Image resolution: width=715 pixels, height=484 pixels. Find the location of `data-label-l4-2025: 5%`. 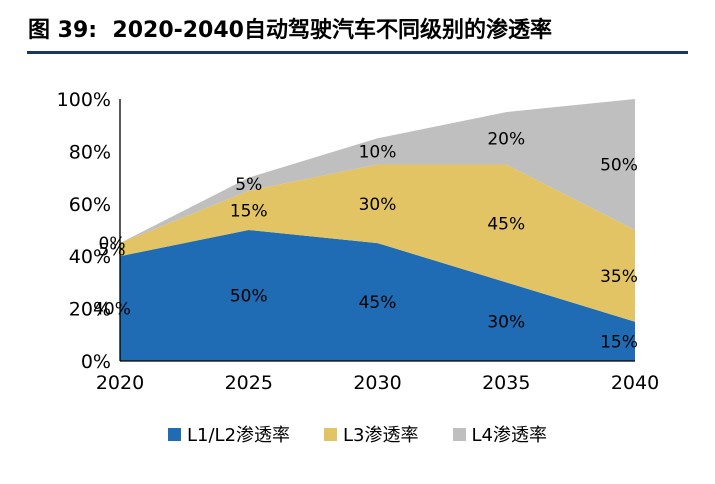

data-label-l4-2025: 5% is located at coordinates (248, 185).